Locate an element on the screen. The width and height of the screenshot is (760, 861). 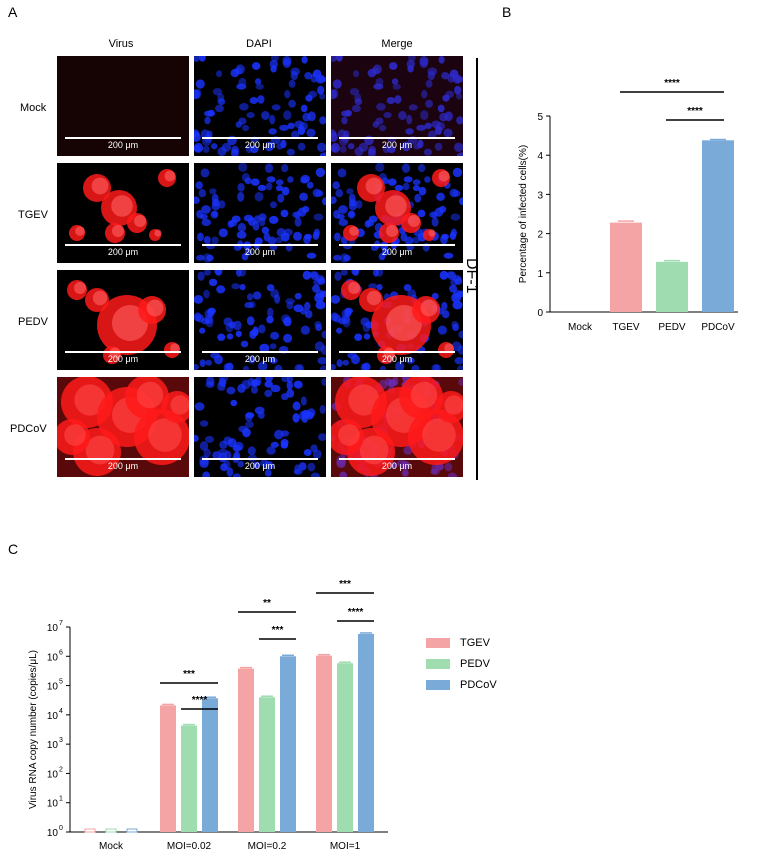
micrograph-tgev-merge: 200 μm is located at coordinates (397, 213).